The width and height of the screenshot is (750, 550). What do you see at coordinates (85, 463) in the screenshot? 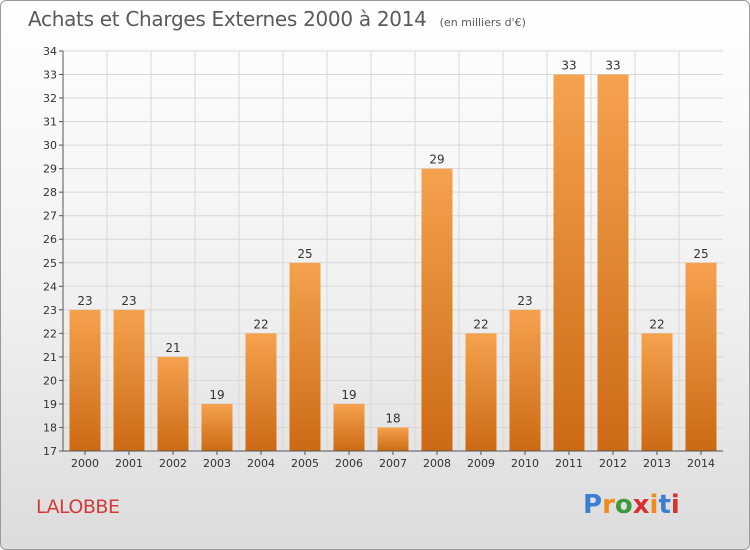
I see `x-tick-label: 2000` at bounding box center [85, 463].